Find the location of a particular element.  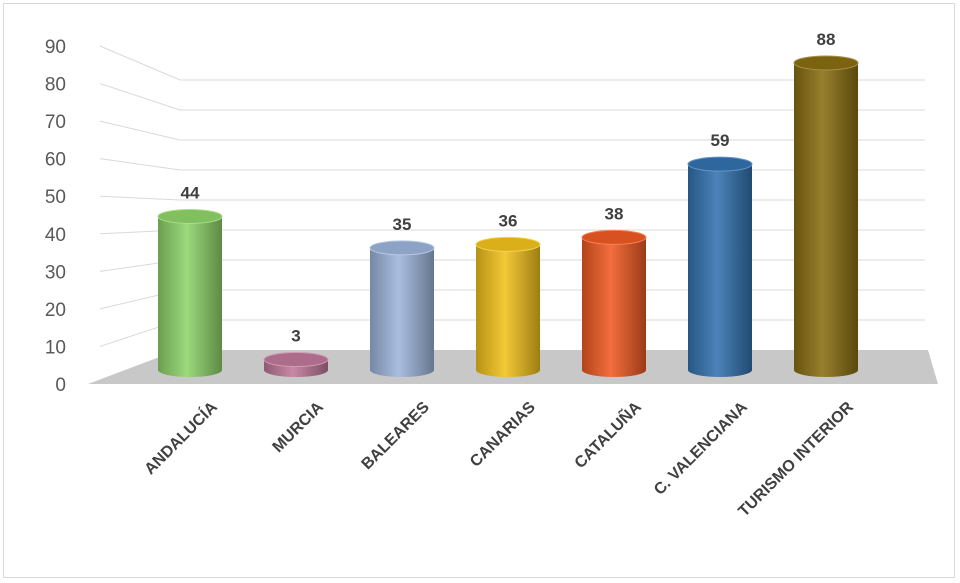

category-label-canarias: CANARIAS is located at coordinates (503, 435).